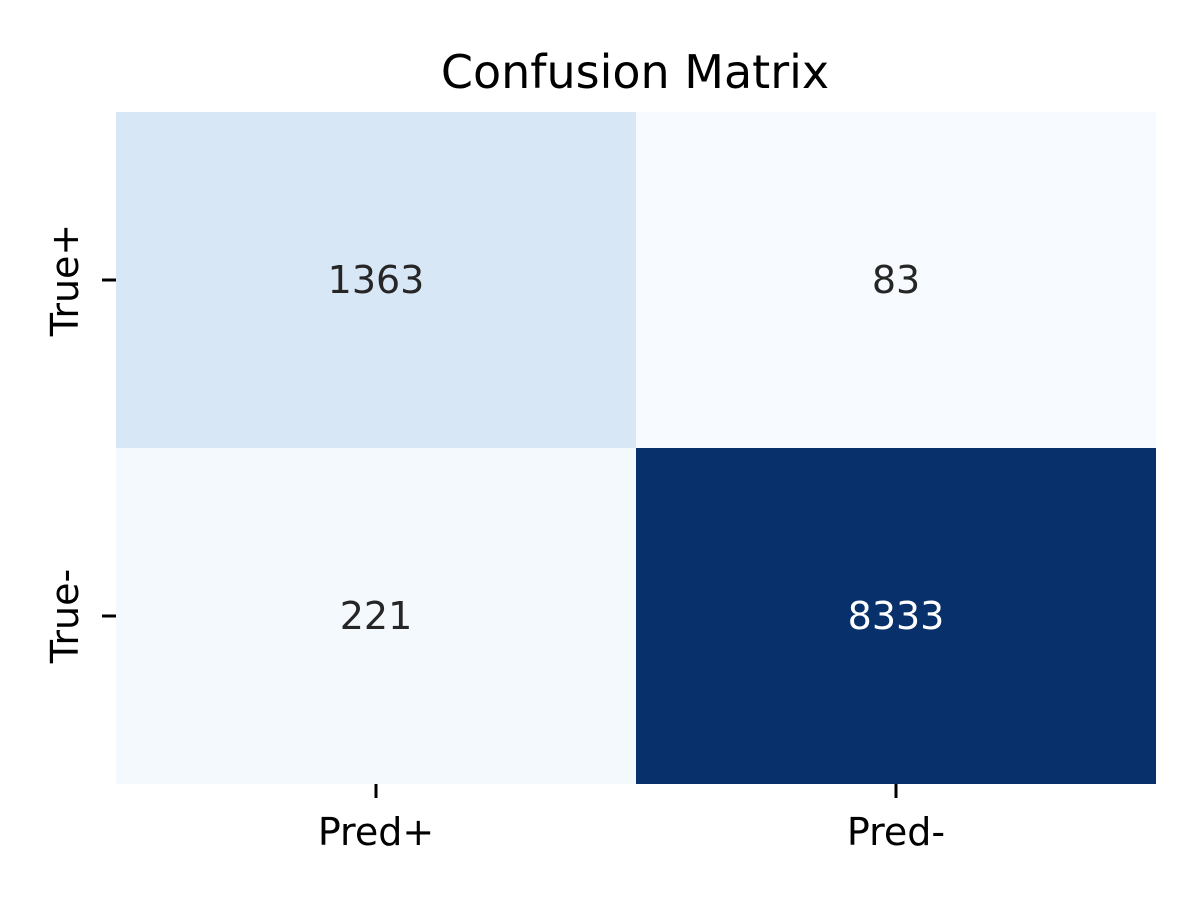 The height and width of the screenshot is (900, 1200). I want to click on chart-title: Confusion Matrix, so click(635, 72).